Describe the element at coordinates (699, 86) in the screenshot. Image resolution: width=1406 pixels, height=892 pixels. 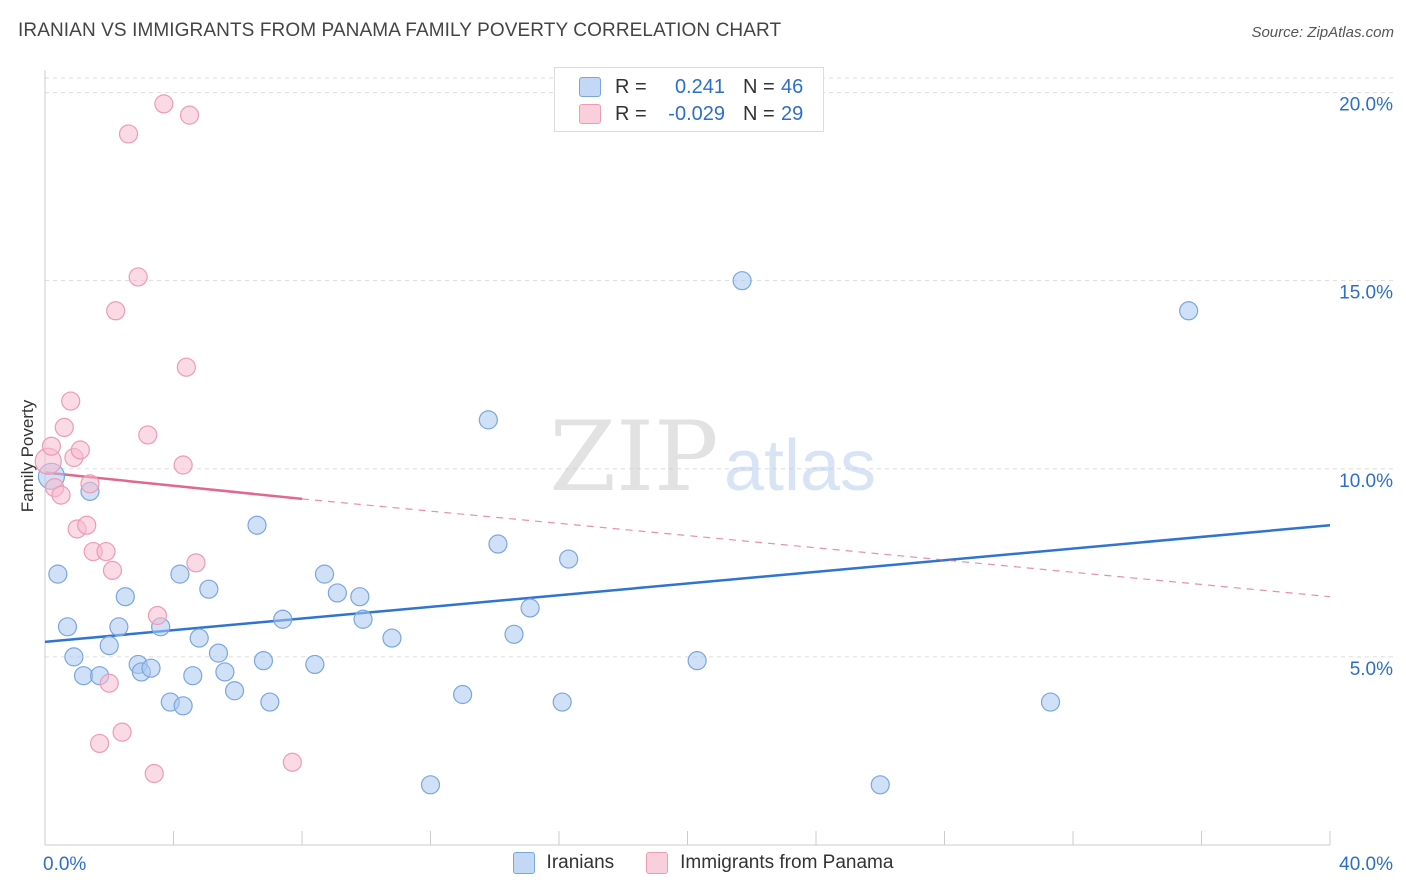
I see `r-value: 0.241` at that location.